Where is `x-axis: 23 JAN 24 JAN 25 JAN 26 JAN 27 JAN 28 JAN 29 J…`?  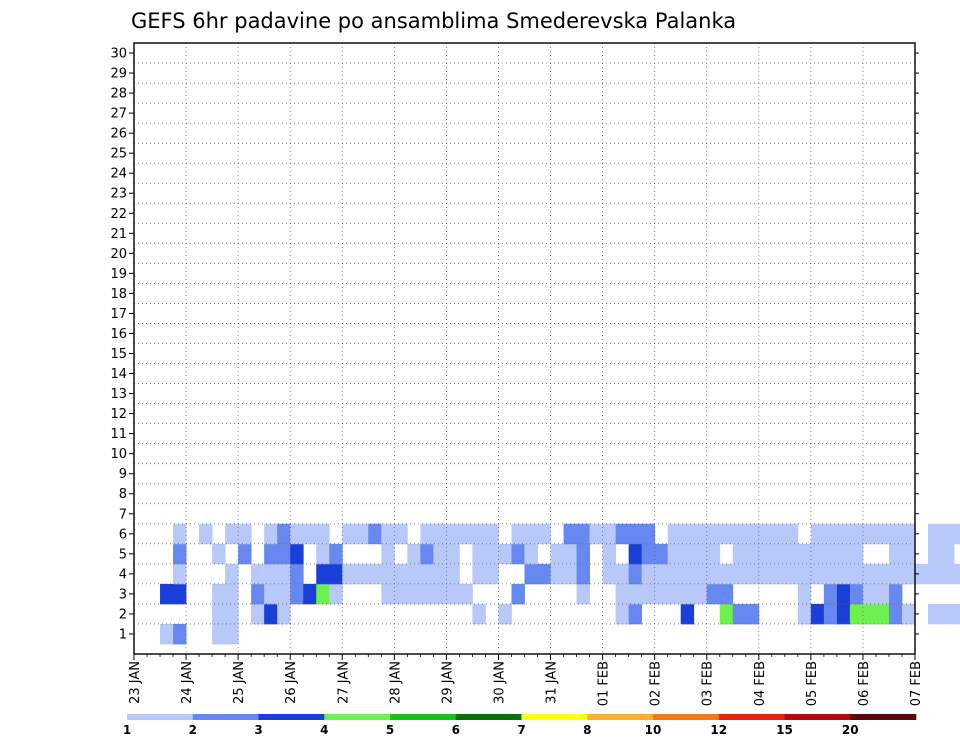
x-axis: 23 JAN 24 JAN 25 JAN 26 JAN 27 JAN 28 JAN 29 J… is located at coordinates (526, 680).